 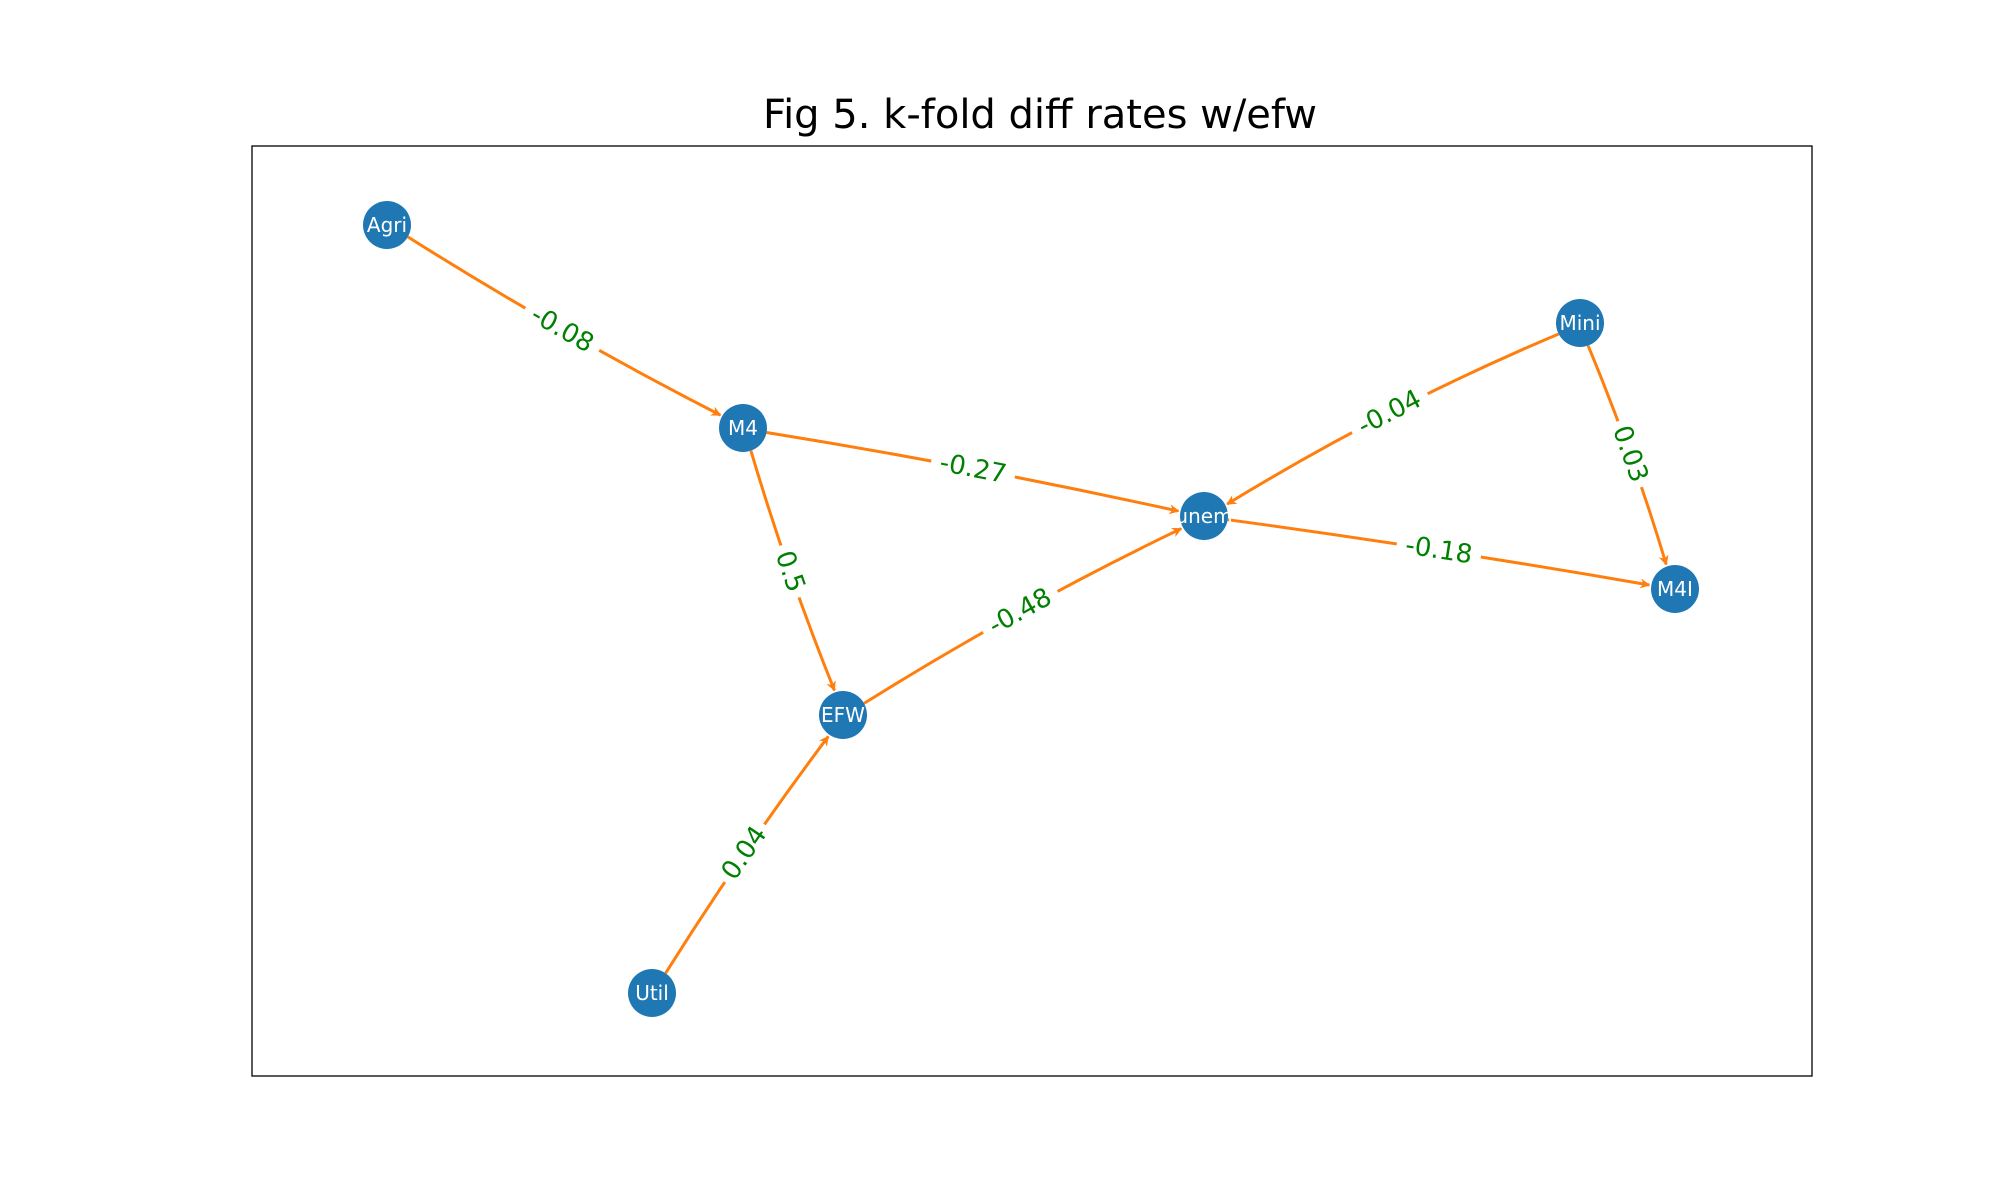 I want to click on edge-label-group: 0.03, so click(x=1630, y=454).